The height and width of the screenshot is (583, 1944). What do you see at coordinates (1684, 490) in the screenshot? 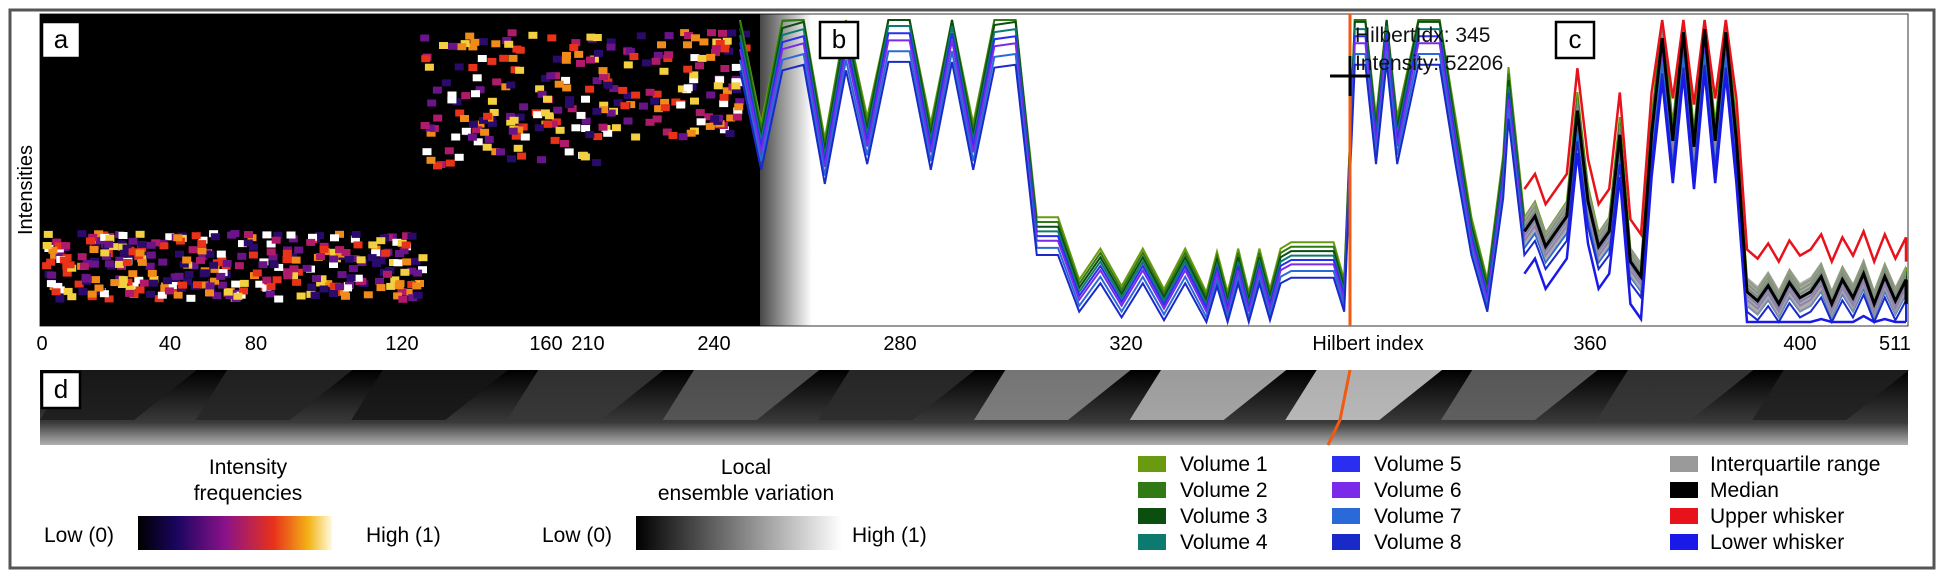
I see `legend-swatch-median` at bounding box center [1684, 490].